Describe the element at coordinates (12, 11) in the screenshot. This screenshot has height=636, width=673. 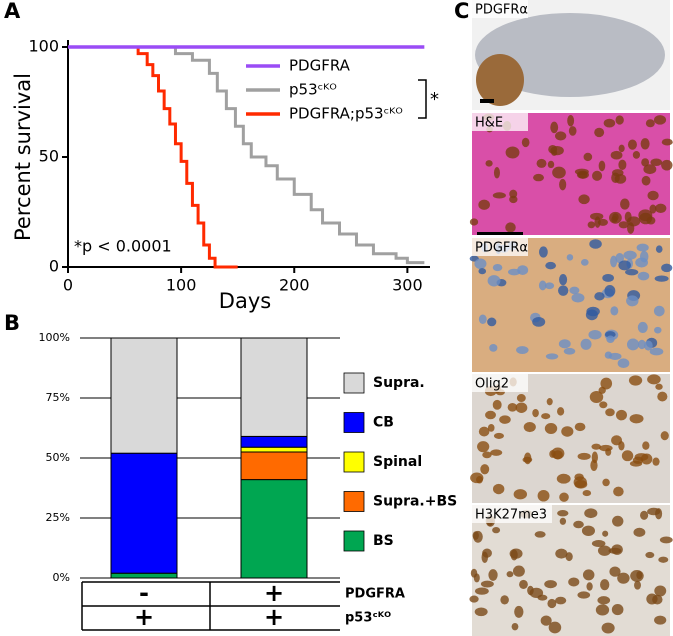
I see `panel-label: A` at that location.